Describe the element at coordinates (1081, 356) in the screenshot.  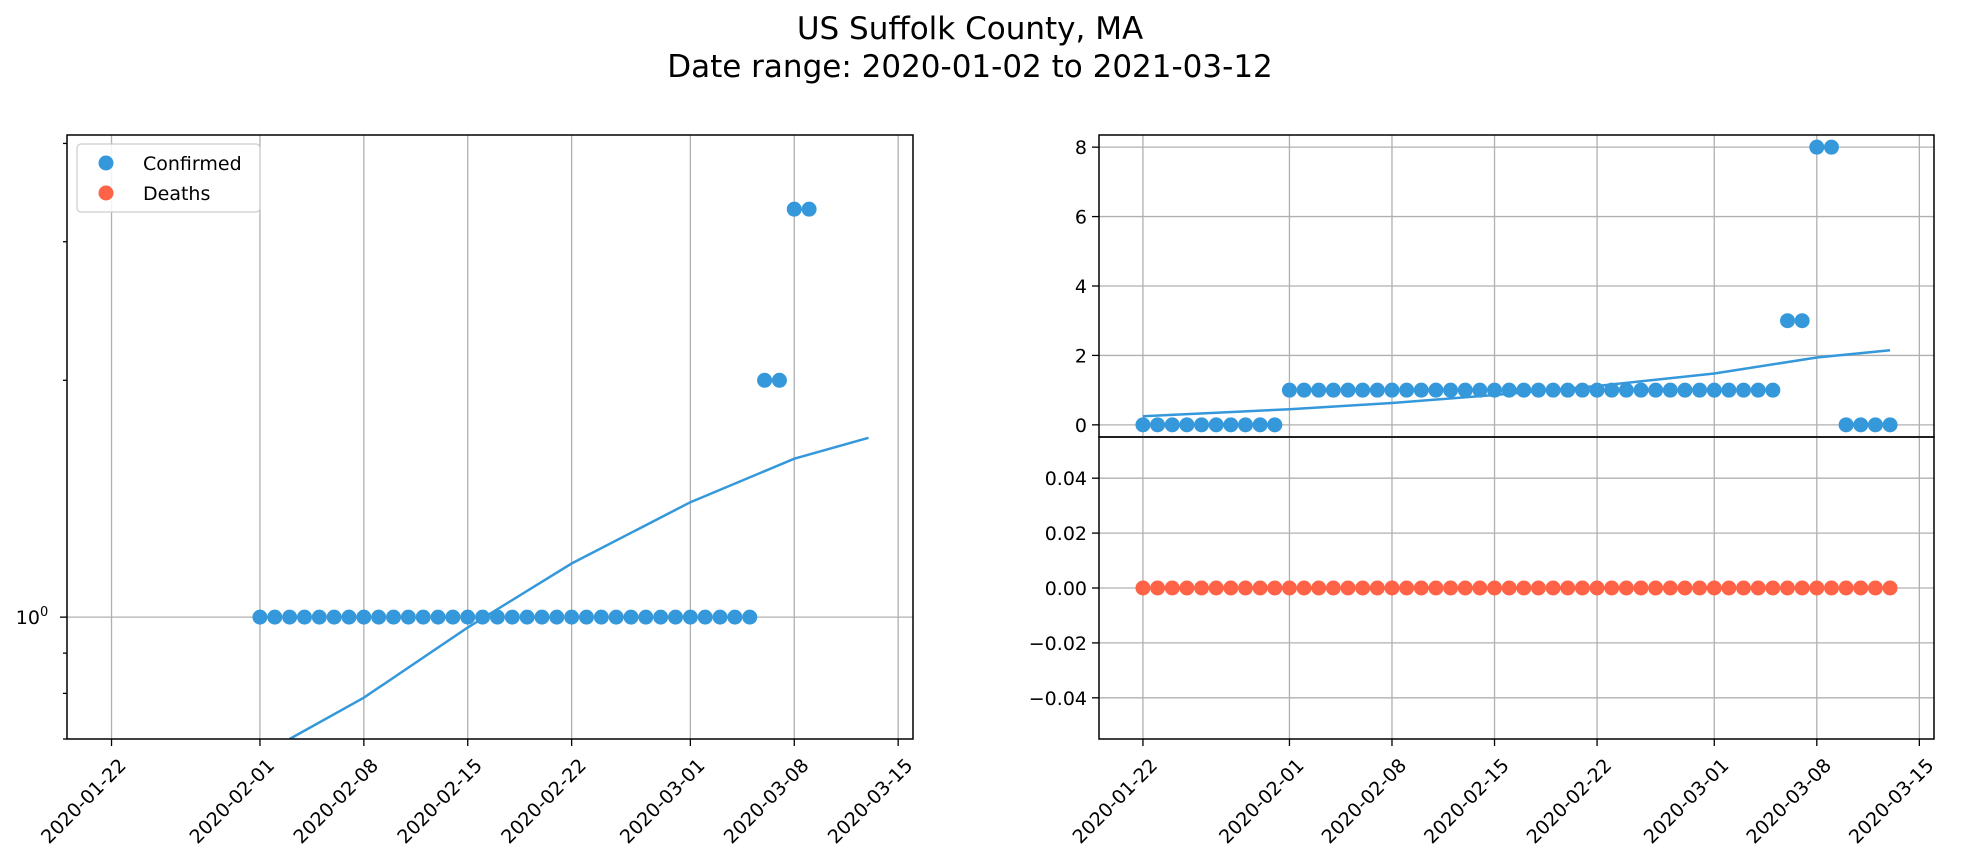
I see `right-top-y-tick-label: 2` at that location.